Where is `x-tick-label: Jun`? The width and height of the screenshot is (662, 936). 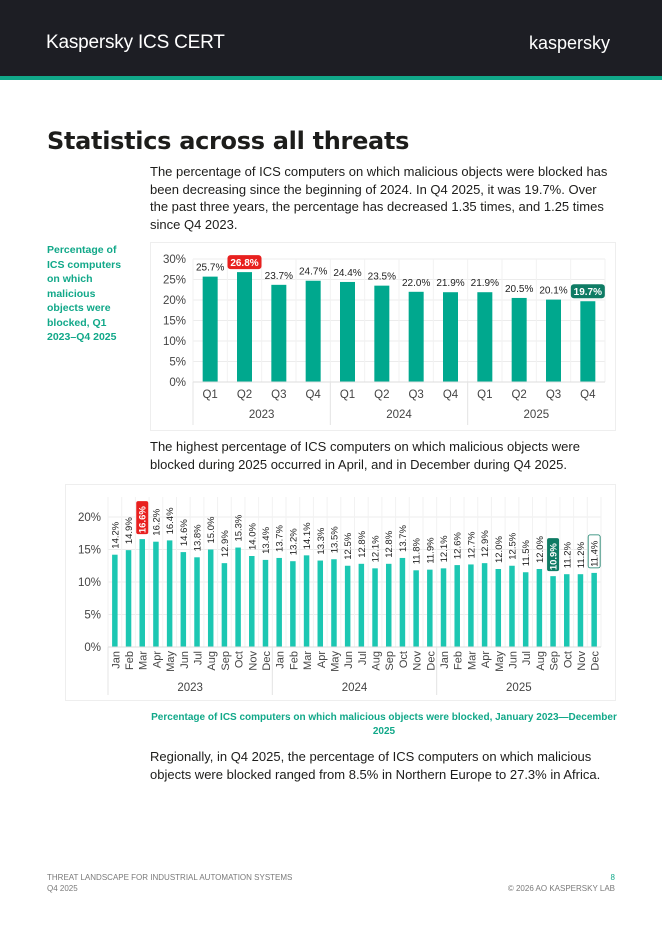 x-tick-label: Jun is located at coordinates (349, 660).